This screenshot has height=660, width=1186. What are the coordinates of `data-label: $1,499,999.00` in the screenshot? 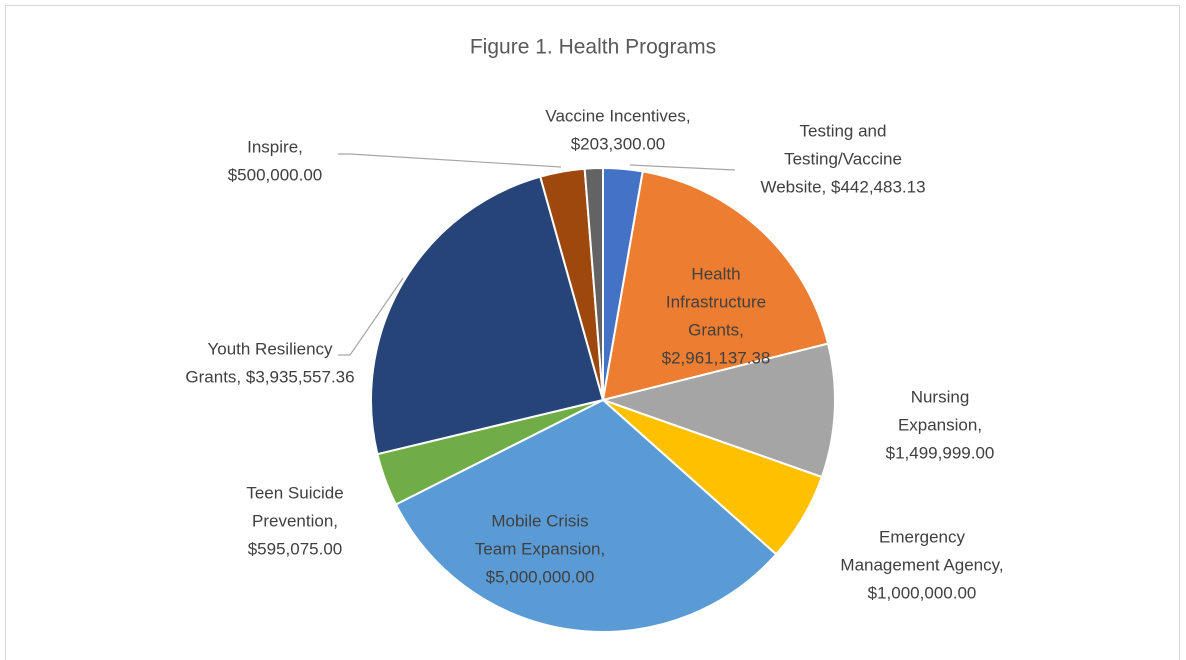 It's located at (940, 452).